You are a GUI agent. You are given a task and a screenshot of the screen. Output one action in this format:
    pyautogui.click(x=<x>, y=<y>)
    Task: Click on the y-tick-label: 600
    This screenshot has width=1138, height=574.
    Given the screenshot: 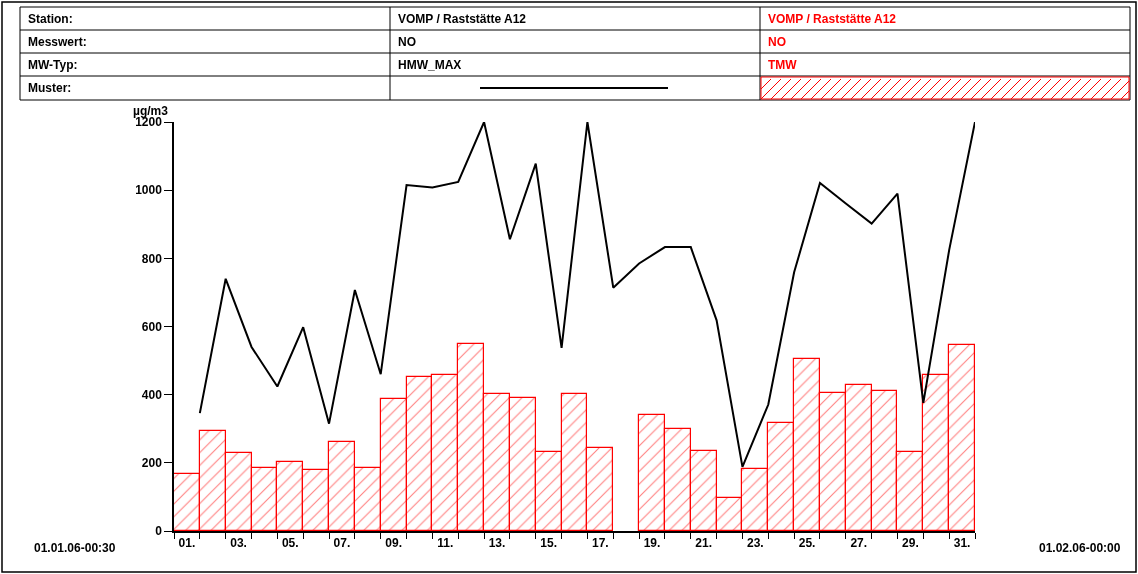 What is the action you would take?
    pyautogui.click(x=152, y=326)
    